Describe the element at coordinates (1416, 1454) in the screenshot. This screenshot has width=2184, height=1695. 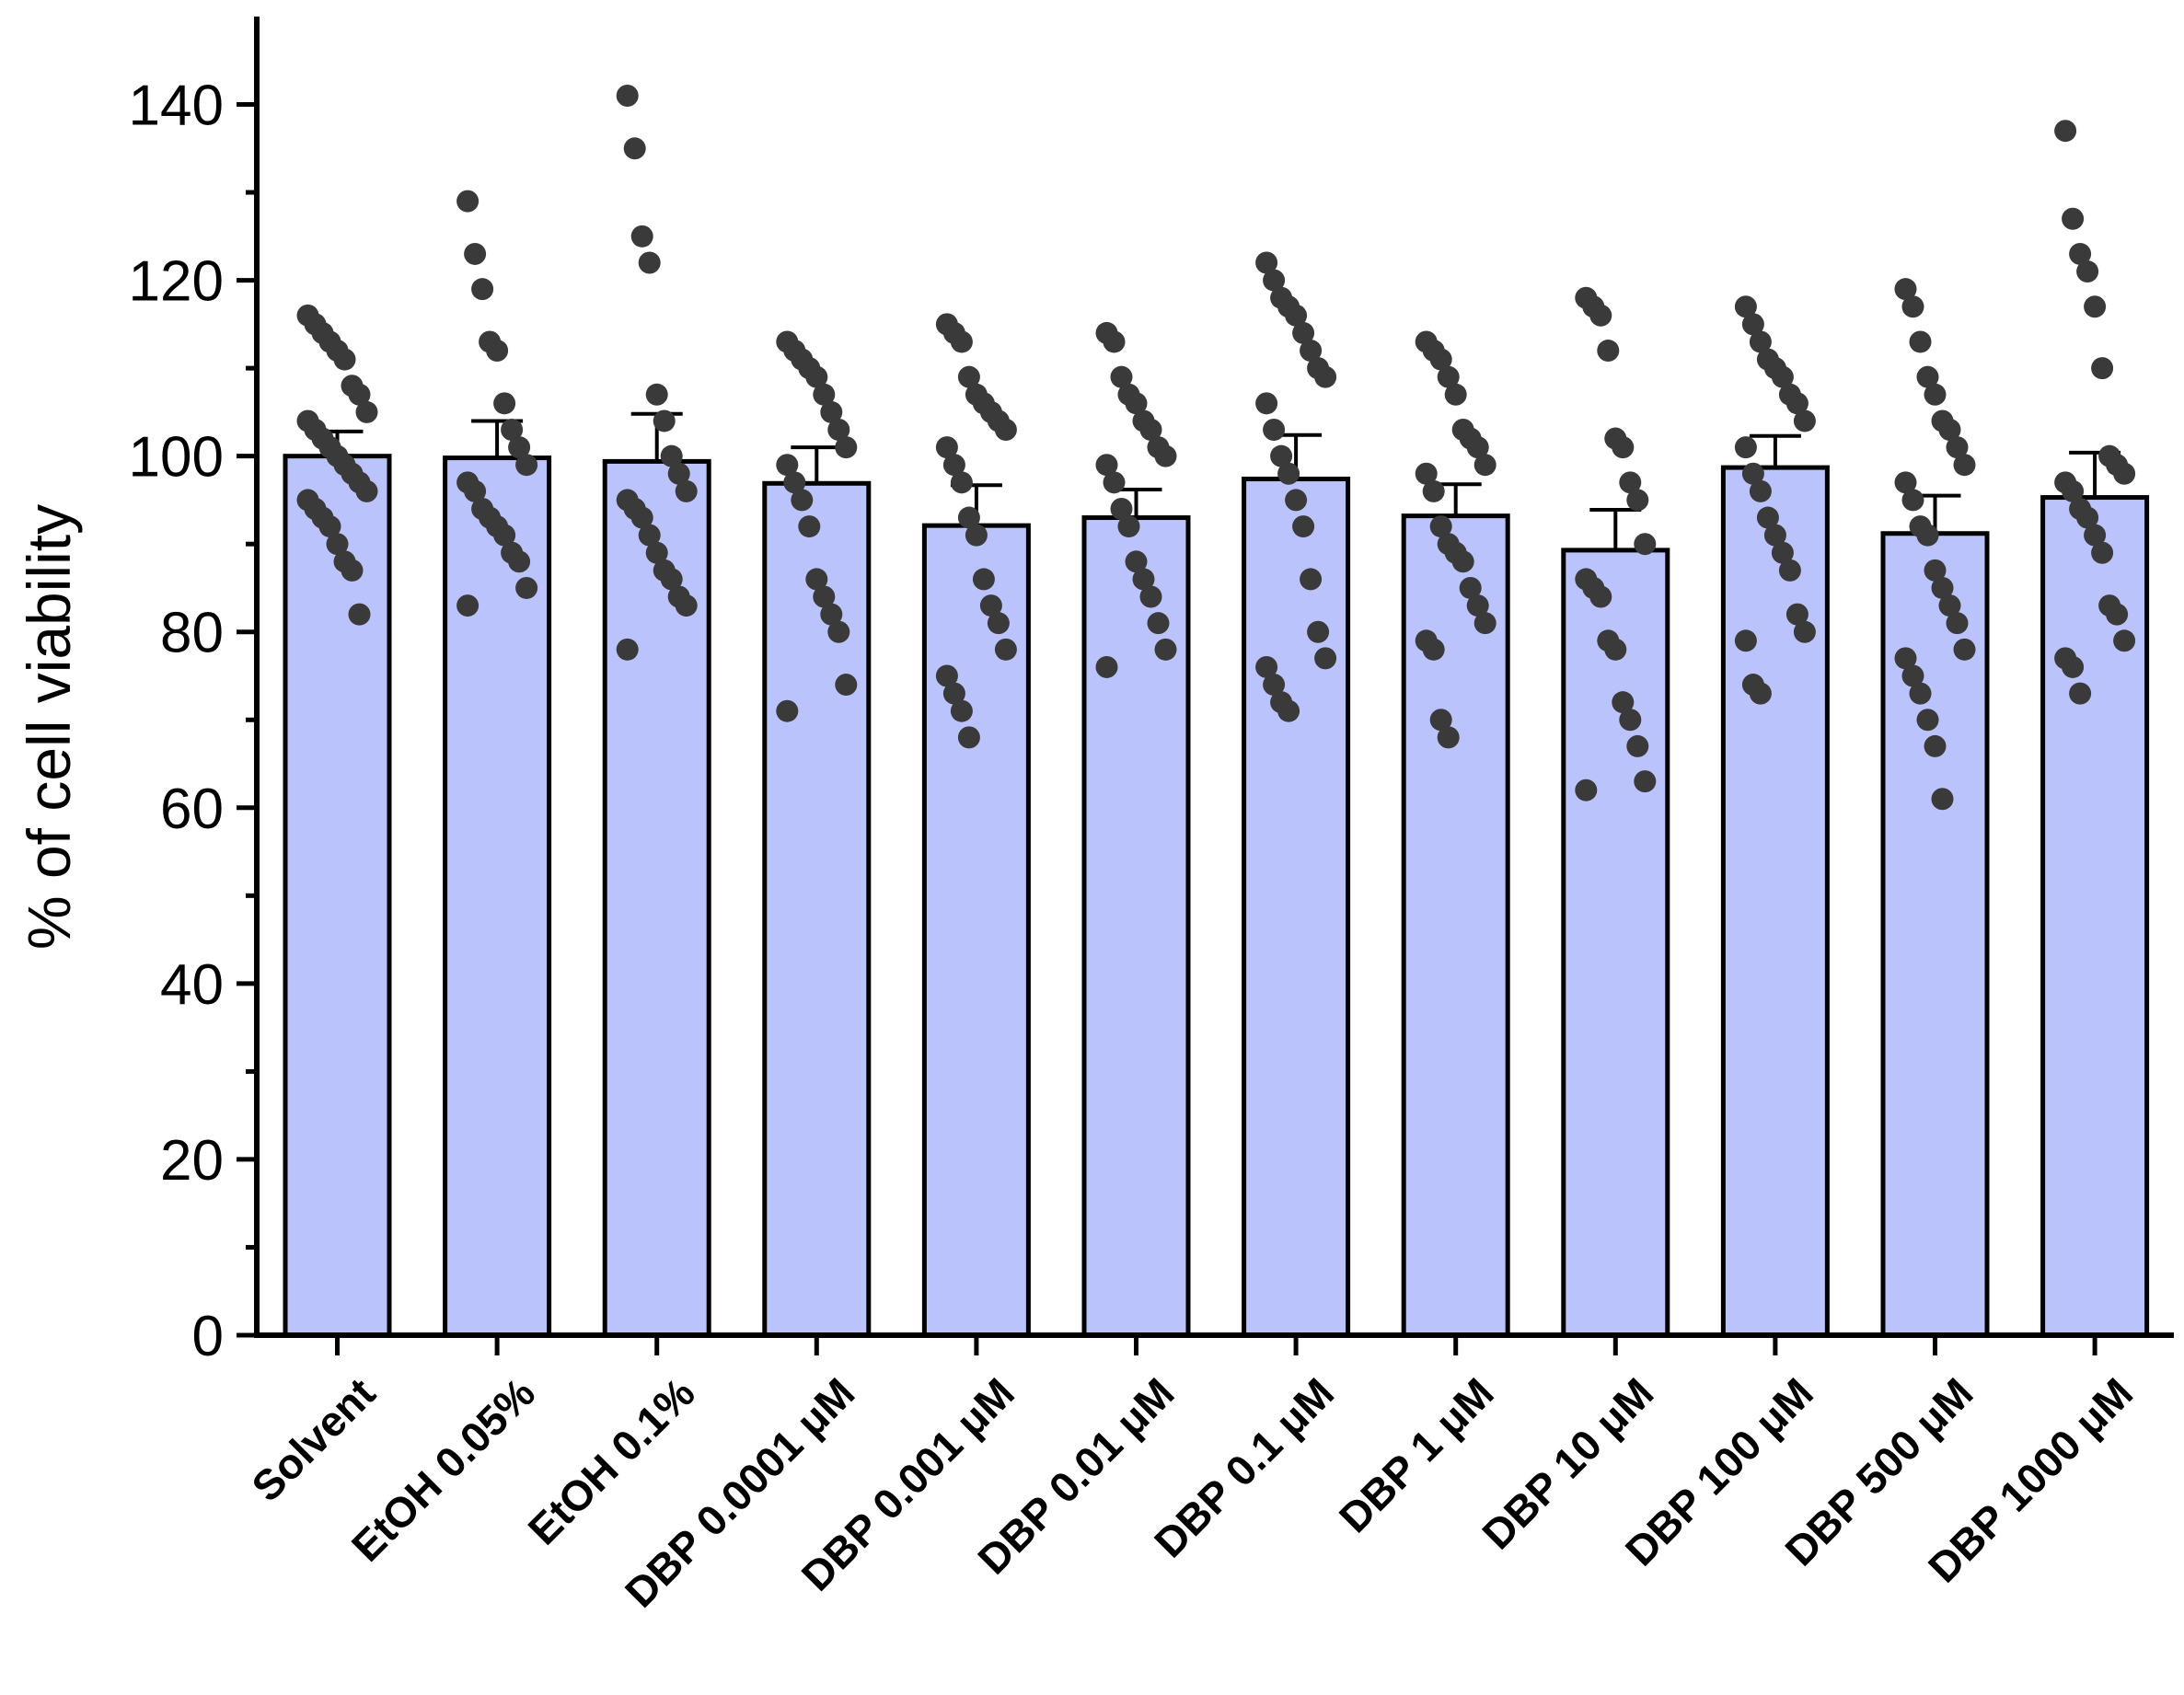
I see `x-tick-label: DBP 1 μM` at that location.